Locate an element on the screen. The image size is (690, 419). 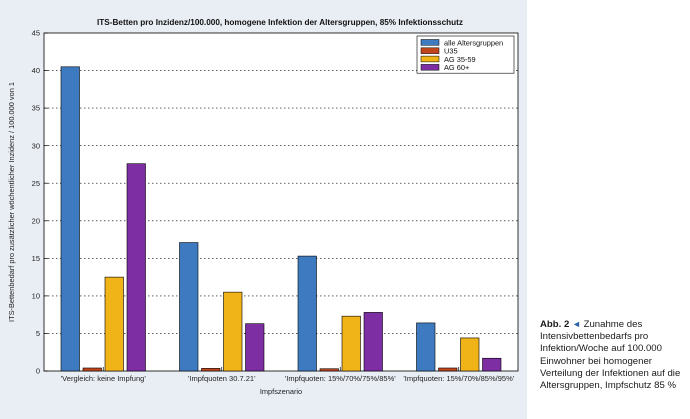
x-tick-label: 'Impfquoten 30.7.21' is located at coordinates (222, 378).